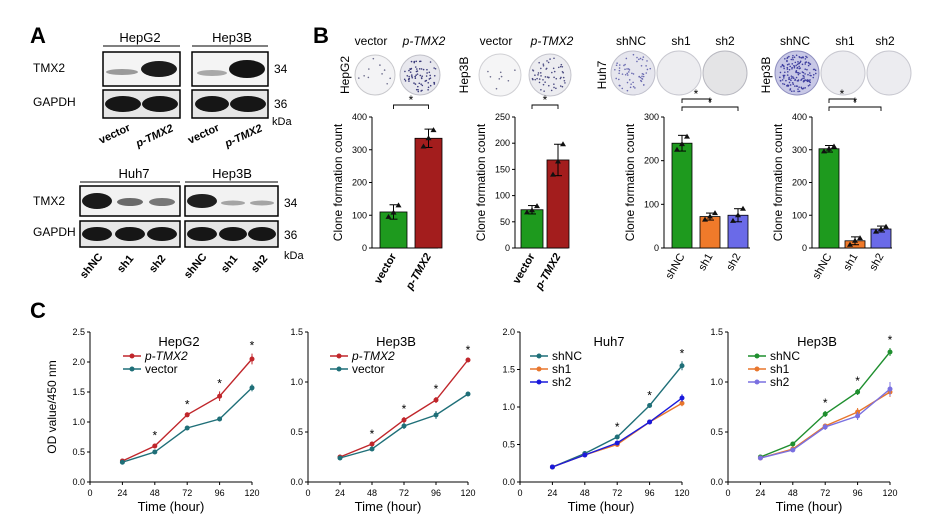 This screenshot has width=933, height=531. Describe the element at coordinates (705, 262) in the screenshot. I see `x-tick-label: sh1` at that location.